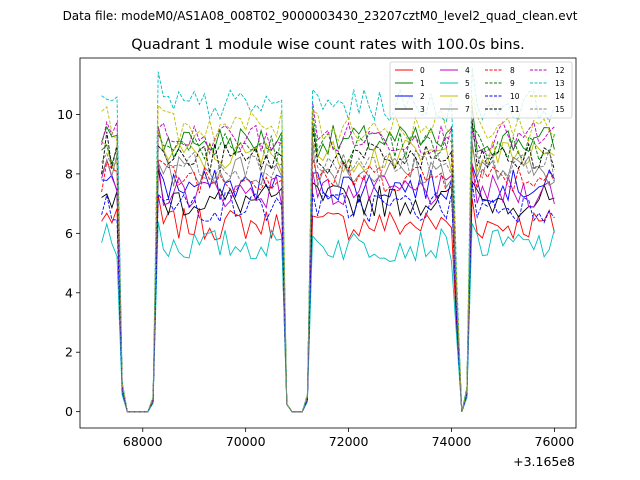  Describe the element at coordinates (68, 263) in the screenshot. I see `y-axis: 0 2 4 6 8 10` at that location.